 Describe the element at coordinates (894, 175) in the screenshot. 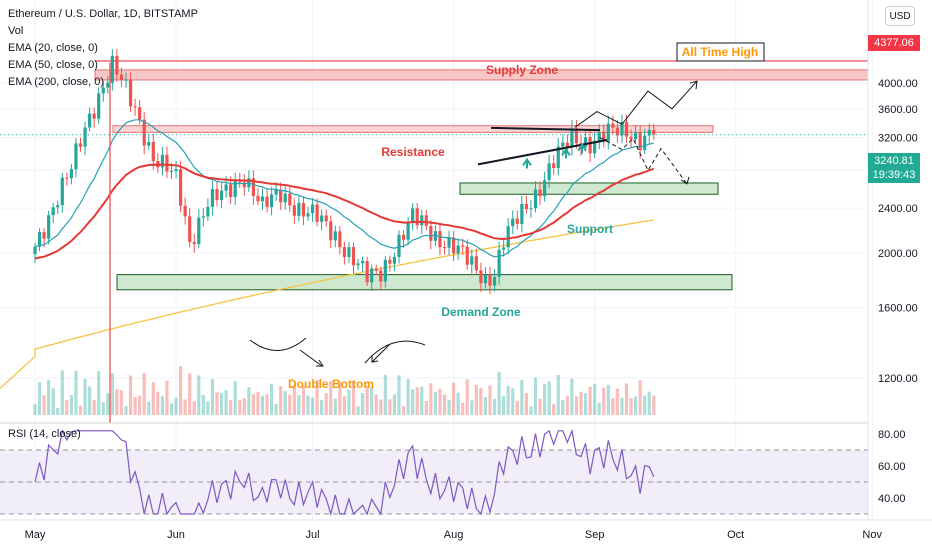

I see `bar-countdown: 19:39:43` at that location.